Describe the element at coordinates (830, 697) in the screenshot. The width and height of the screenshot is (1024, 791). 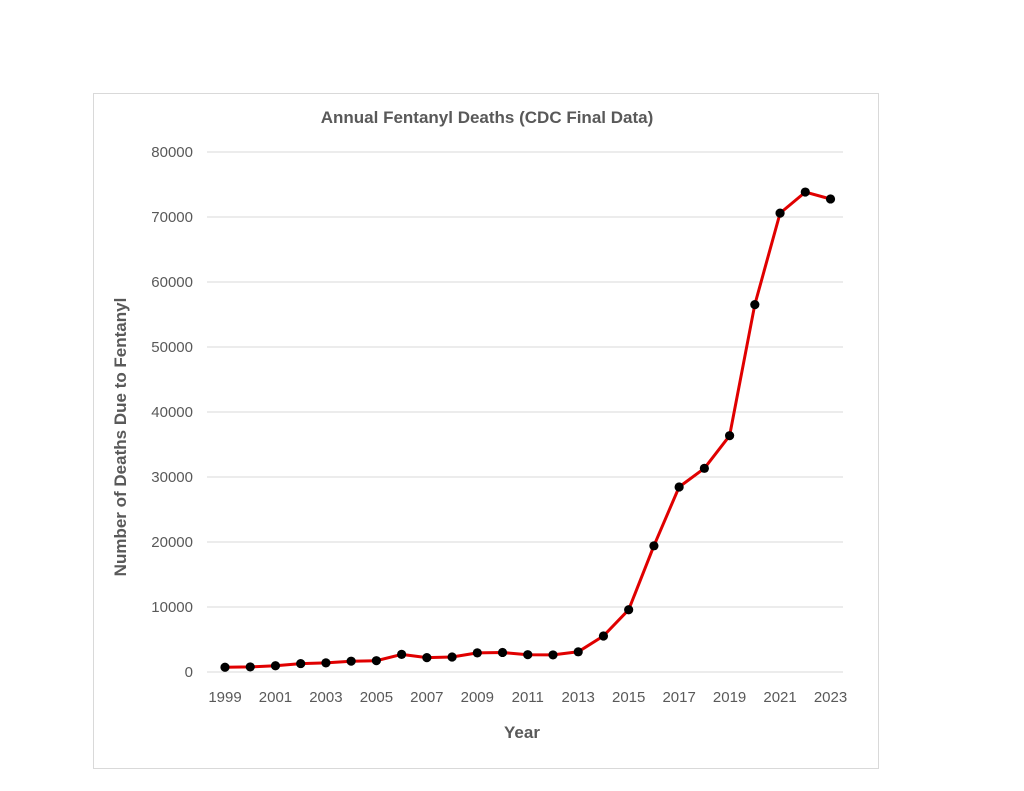
I see `x-tick-label: 2023` at that location.